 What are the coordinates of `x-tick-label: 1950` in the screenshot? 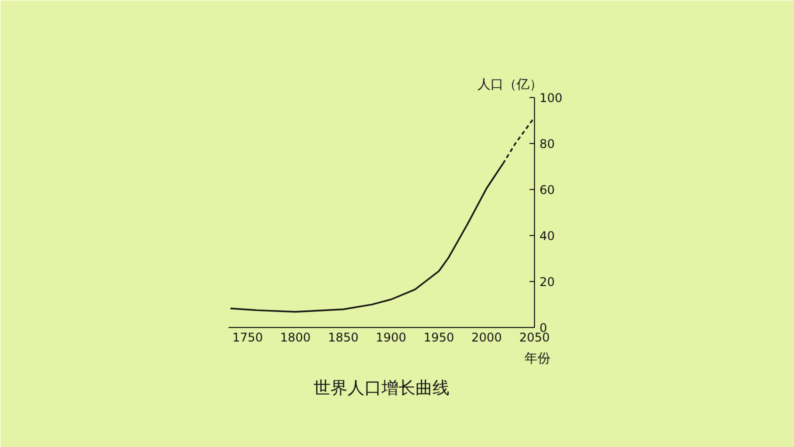 It's located at (439, 337).